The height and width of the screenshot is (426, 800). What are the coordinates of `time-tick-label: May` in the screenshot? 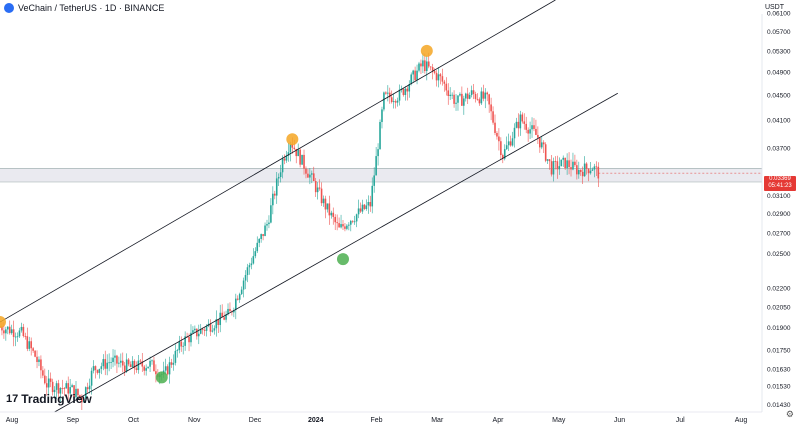 It's located at (559, 420).